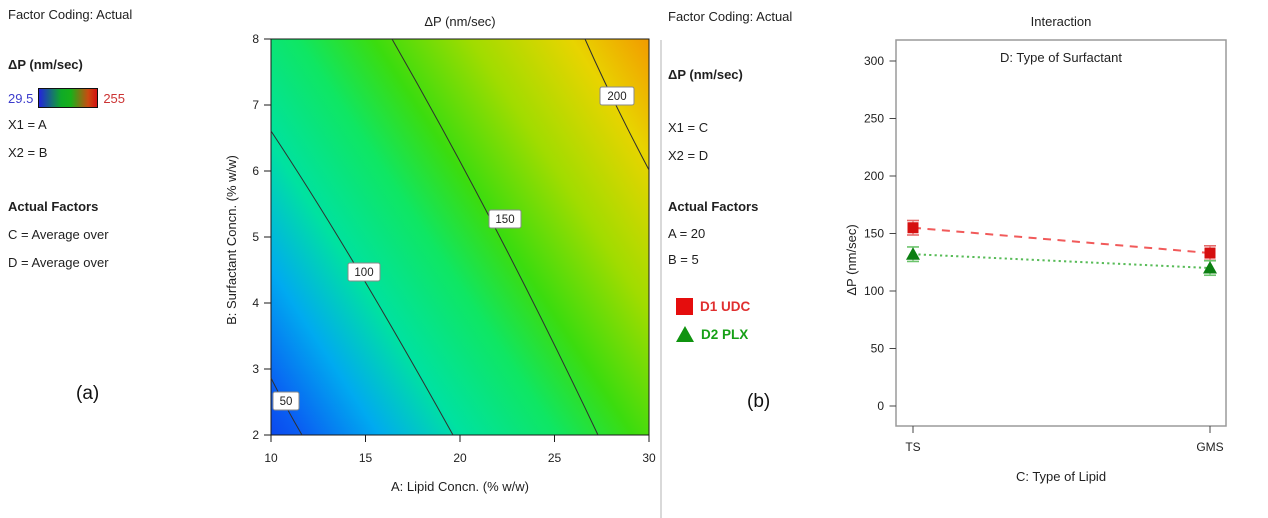 The height and width of the screenshot is (518, 1268). I want to click on x-tick-label: GMS, so click(1209, 447).